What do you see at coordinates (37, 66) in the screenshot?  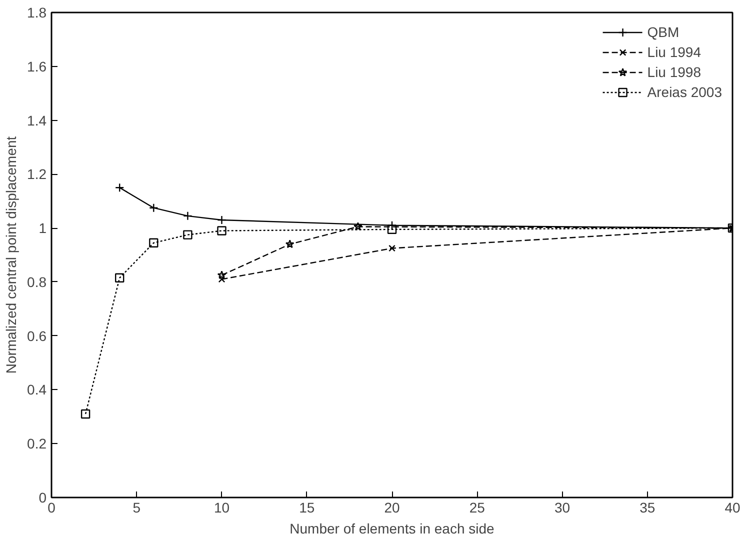 I see `y-tick-label: 1.6` at bounding box center [37, 66].